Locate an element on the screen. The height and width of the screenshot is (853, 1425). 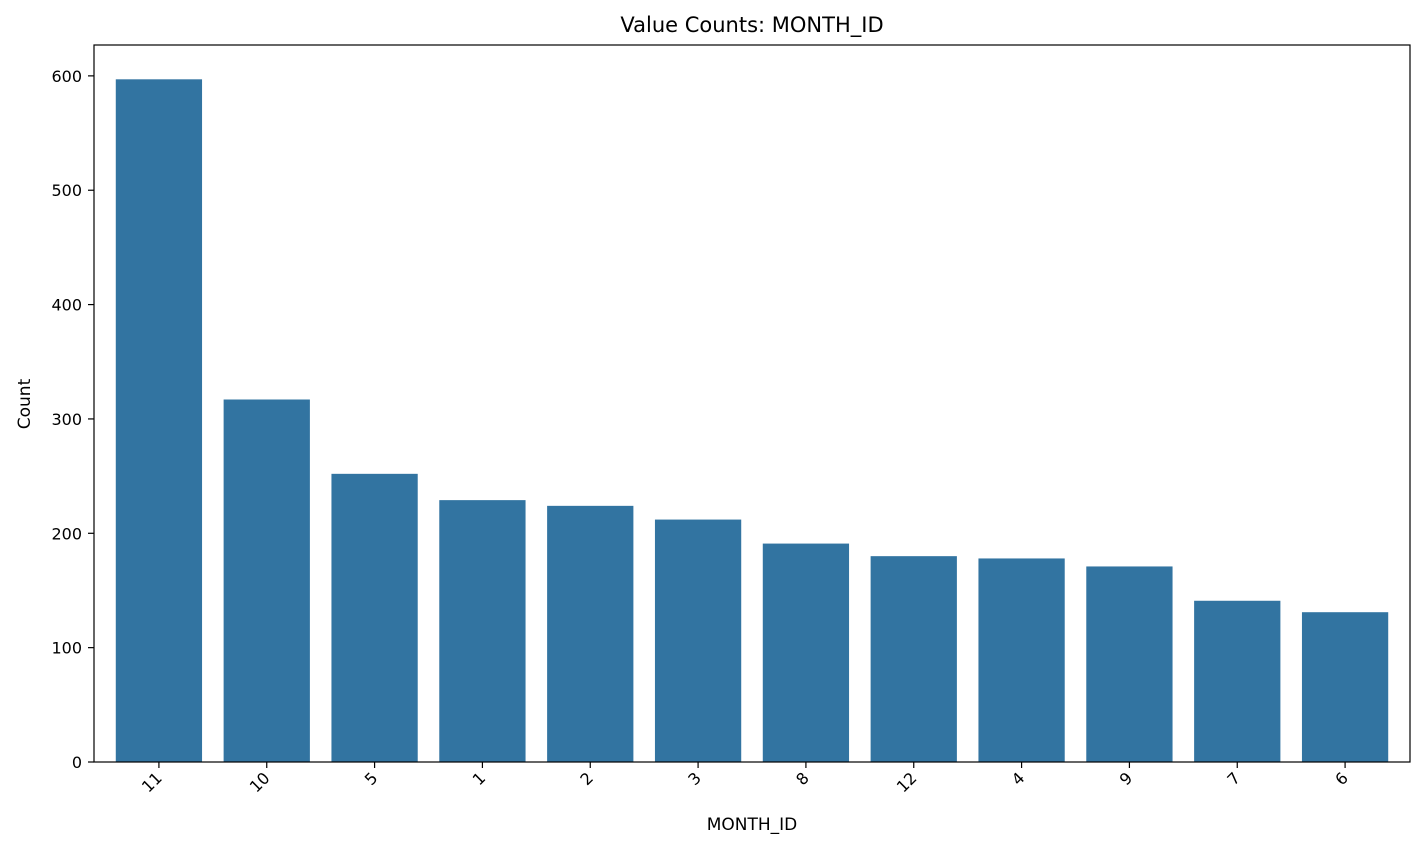
y-tick-label-400: 400 is located at coordinates (66, 305).